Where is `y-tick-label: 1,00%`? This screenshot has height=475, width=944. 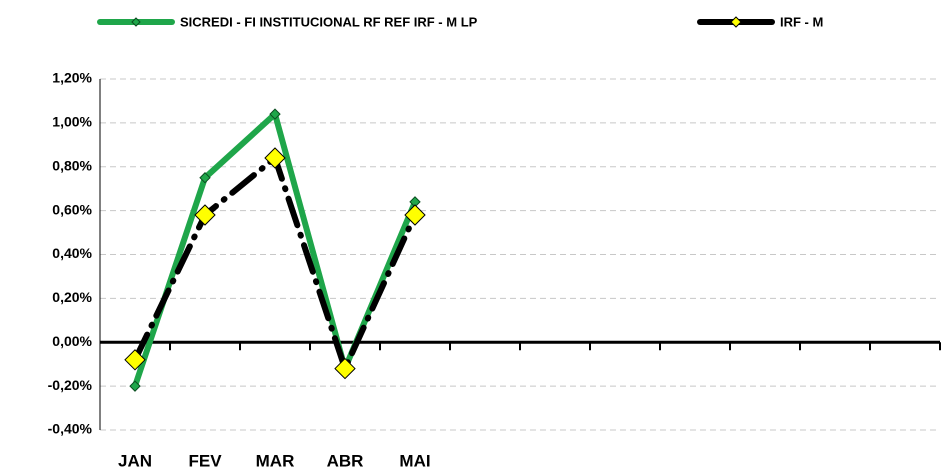 y-tick-label: 1,00% is located at coordinates (72, 122).